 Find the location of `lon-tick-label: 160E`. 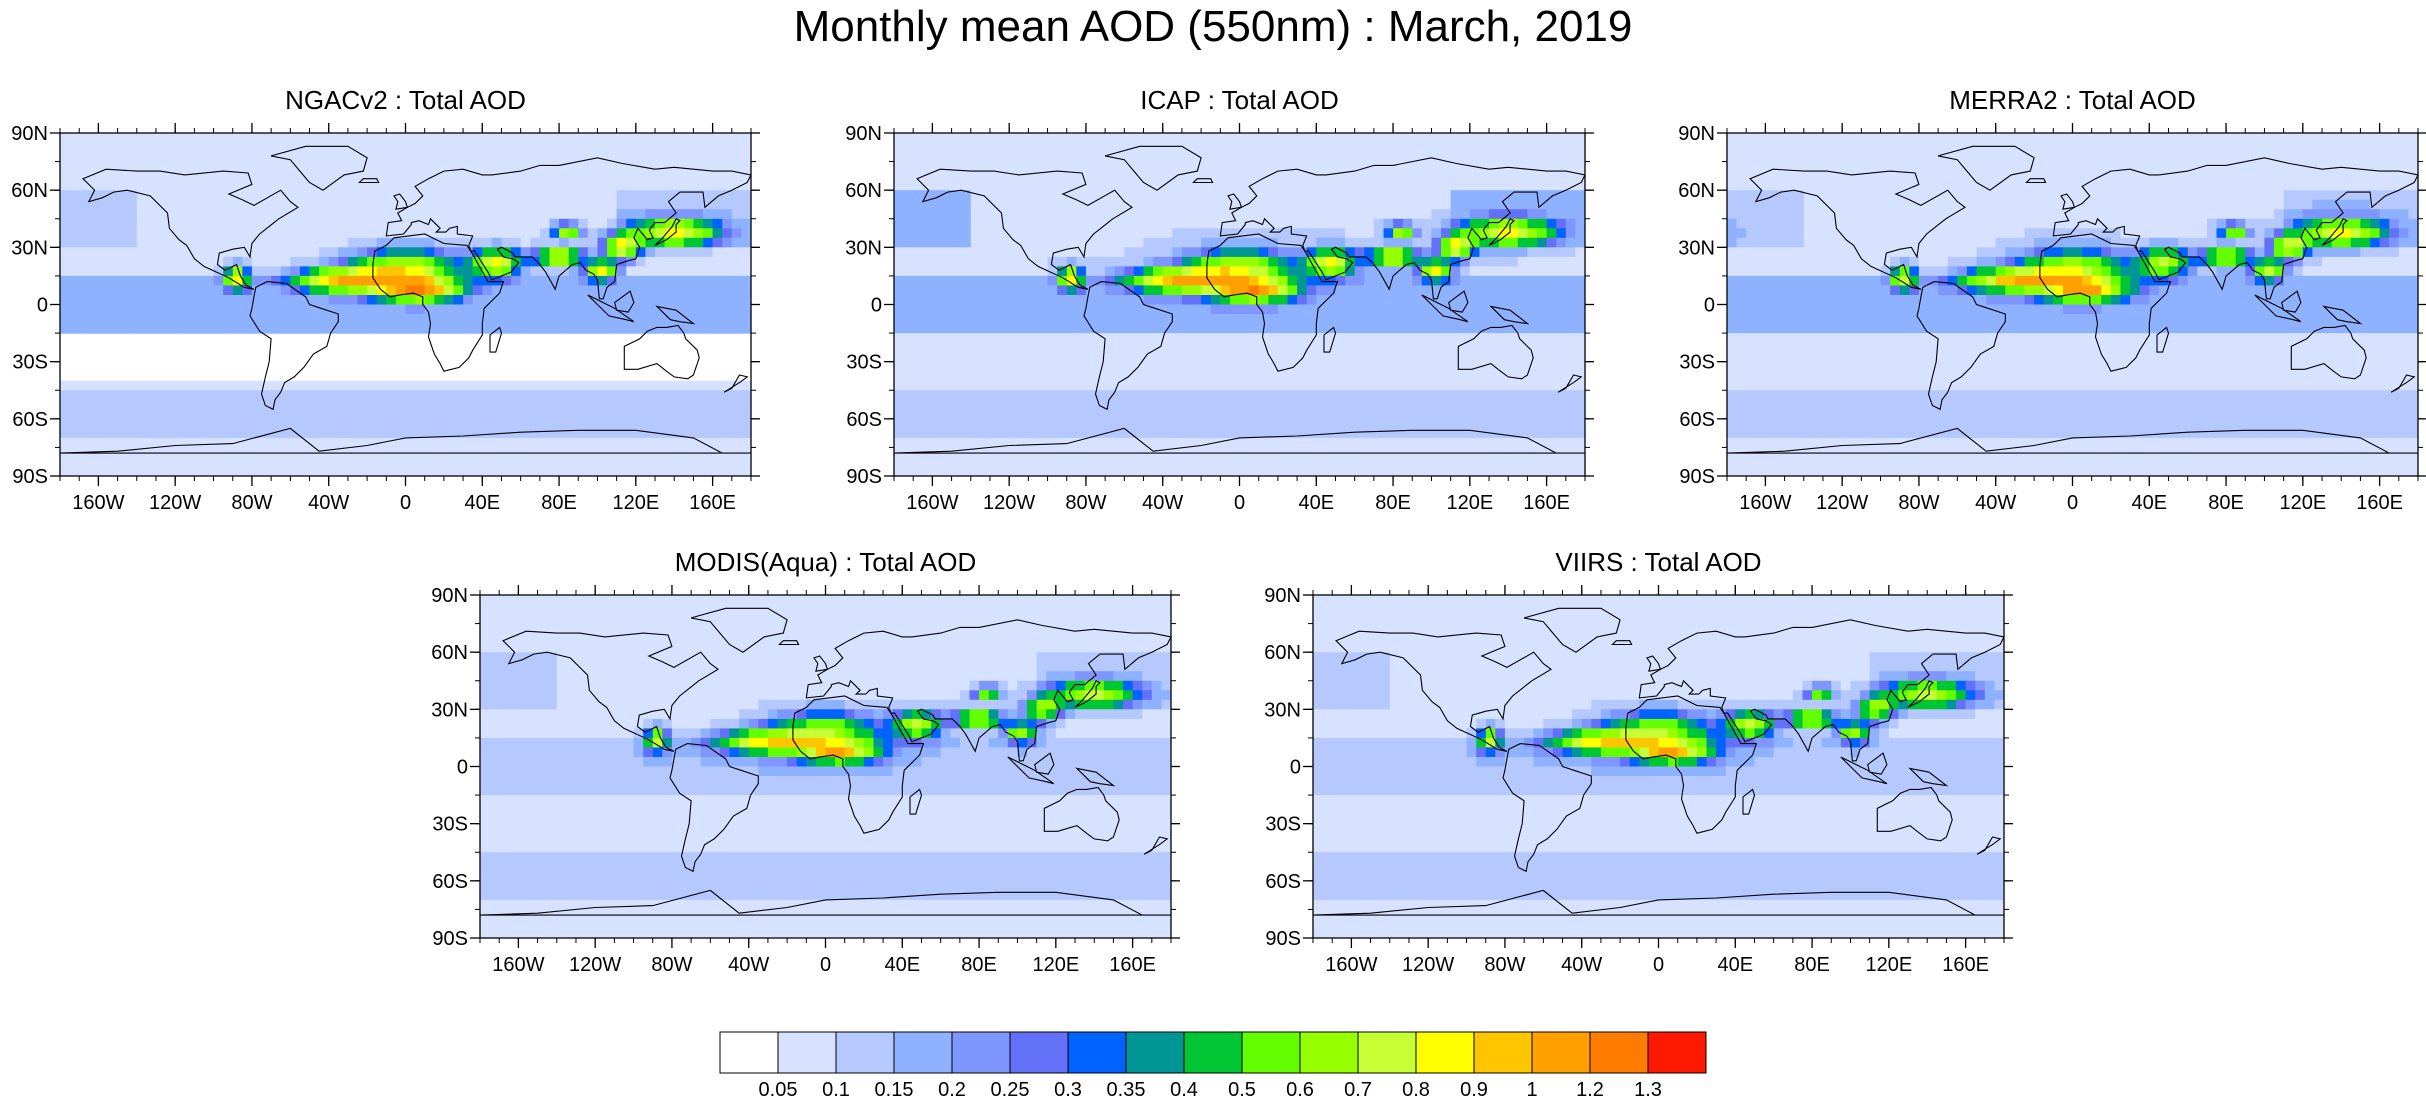

lon-tick-label: 160E is located at coordinates (712, 503).